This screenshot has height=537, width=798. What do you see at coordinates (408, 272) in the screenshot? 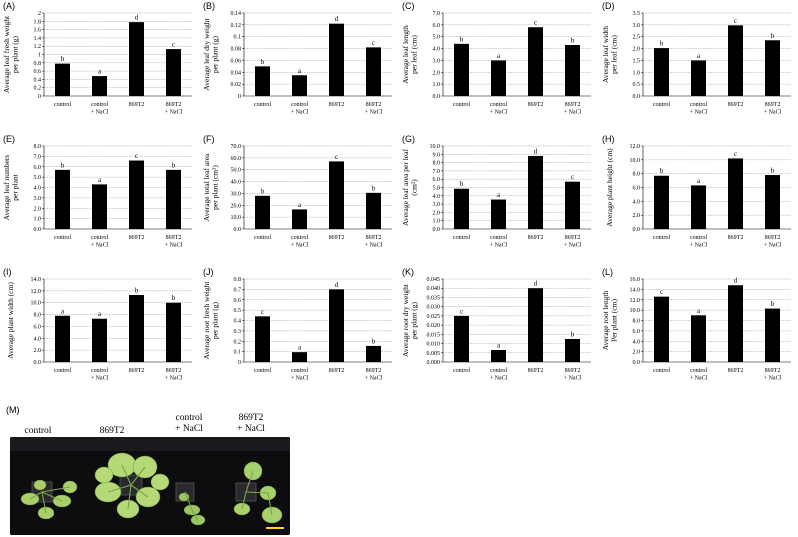
I see `panel-label: (K)` at bounding box center [408, 272].